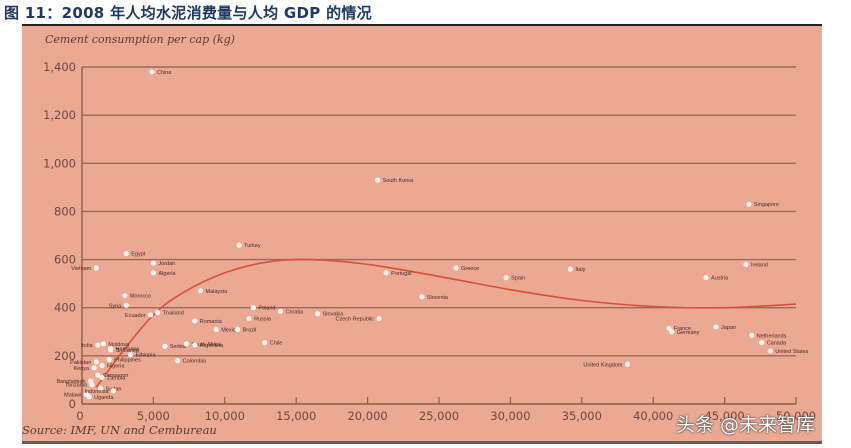 The width and height of the screenshot is (851, 448). I want to click on data-point: Malaysia, so click(212, 291).